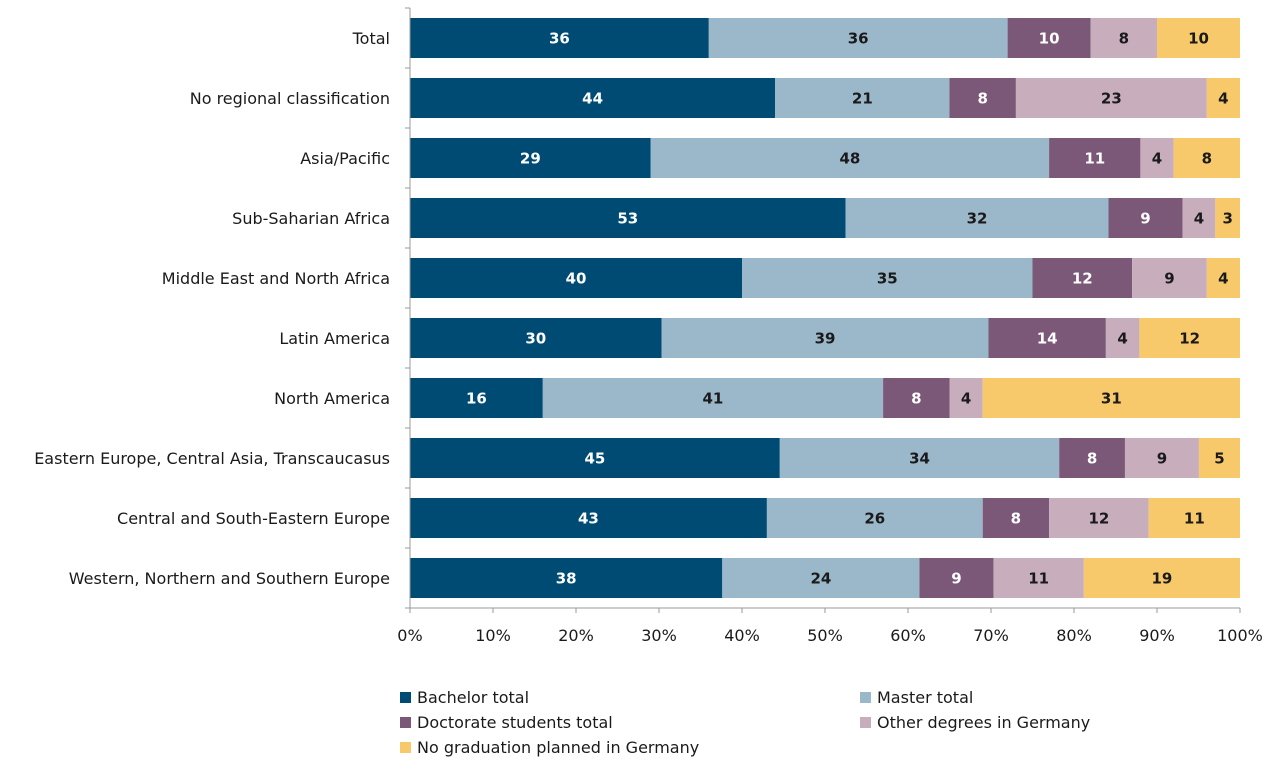 The image size is (1278, 773). Describe the element at coordinates (276, 278) in the screenshot. I see `category-label: Middle East and North Africa` at that location.